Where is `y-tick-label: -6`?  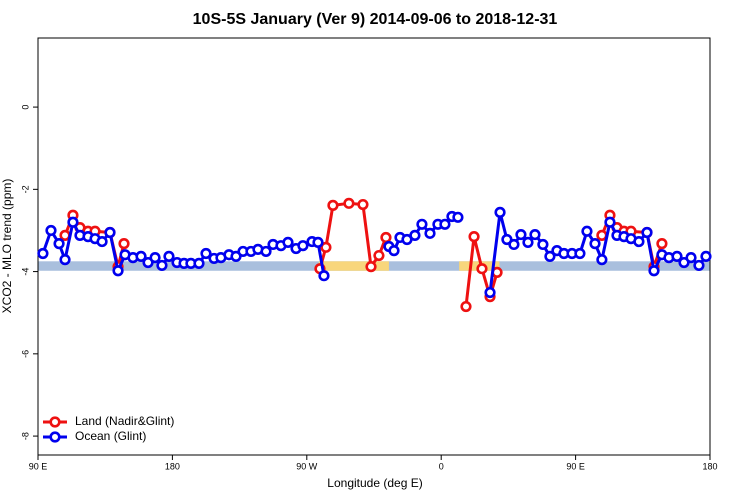
y-tick-label: -6 is located at coordinates (25, 354).